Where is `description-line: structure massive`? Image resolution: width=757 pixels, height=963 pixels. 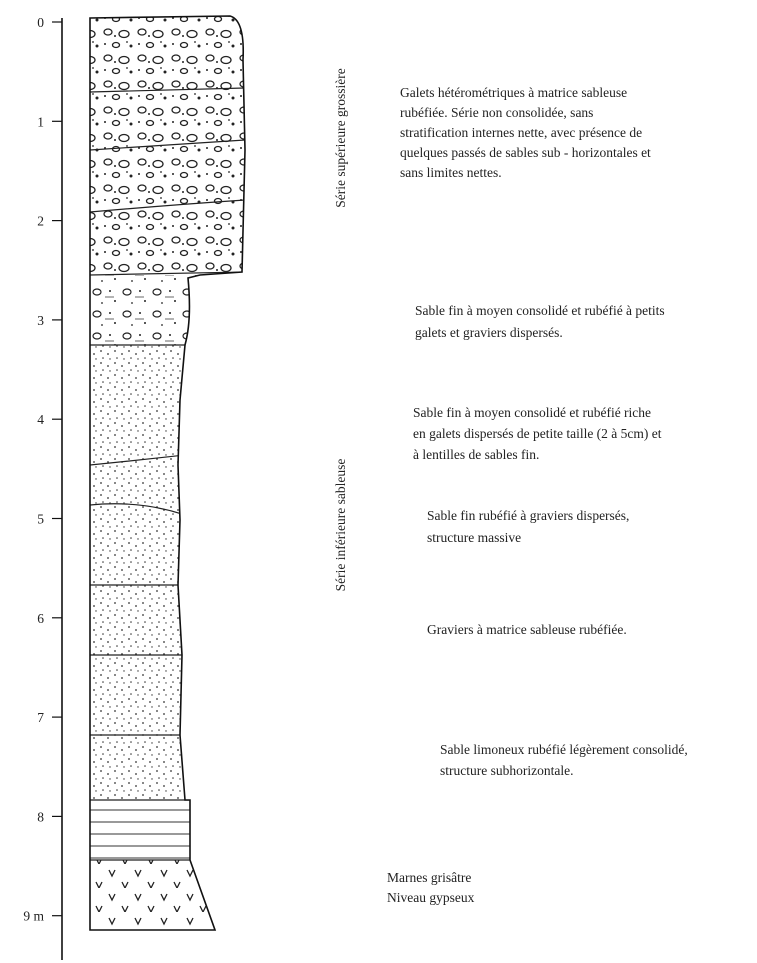
description-line: structure massive is located at coordinates (474, 537).